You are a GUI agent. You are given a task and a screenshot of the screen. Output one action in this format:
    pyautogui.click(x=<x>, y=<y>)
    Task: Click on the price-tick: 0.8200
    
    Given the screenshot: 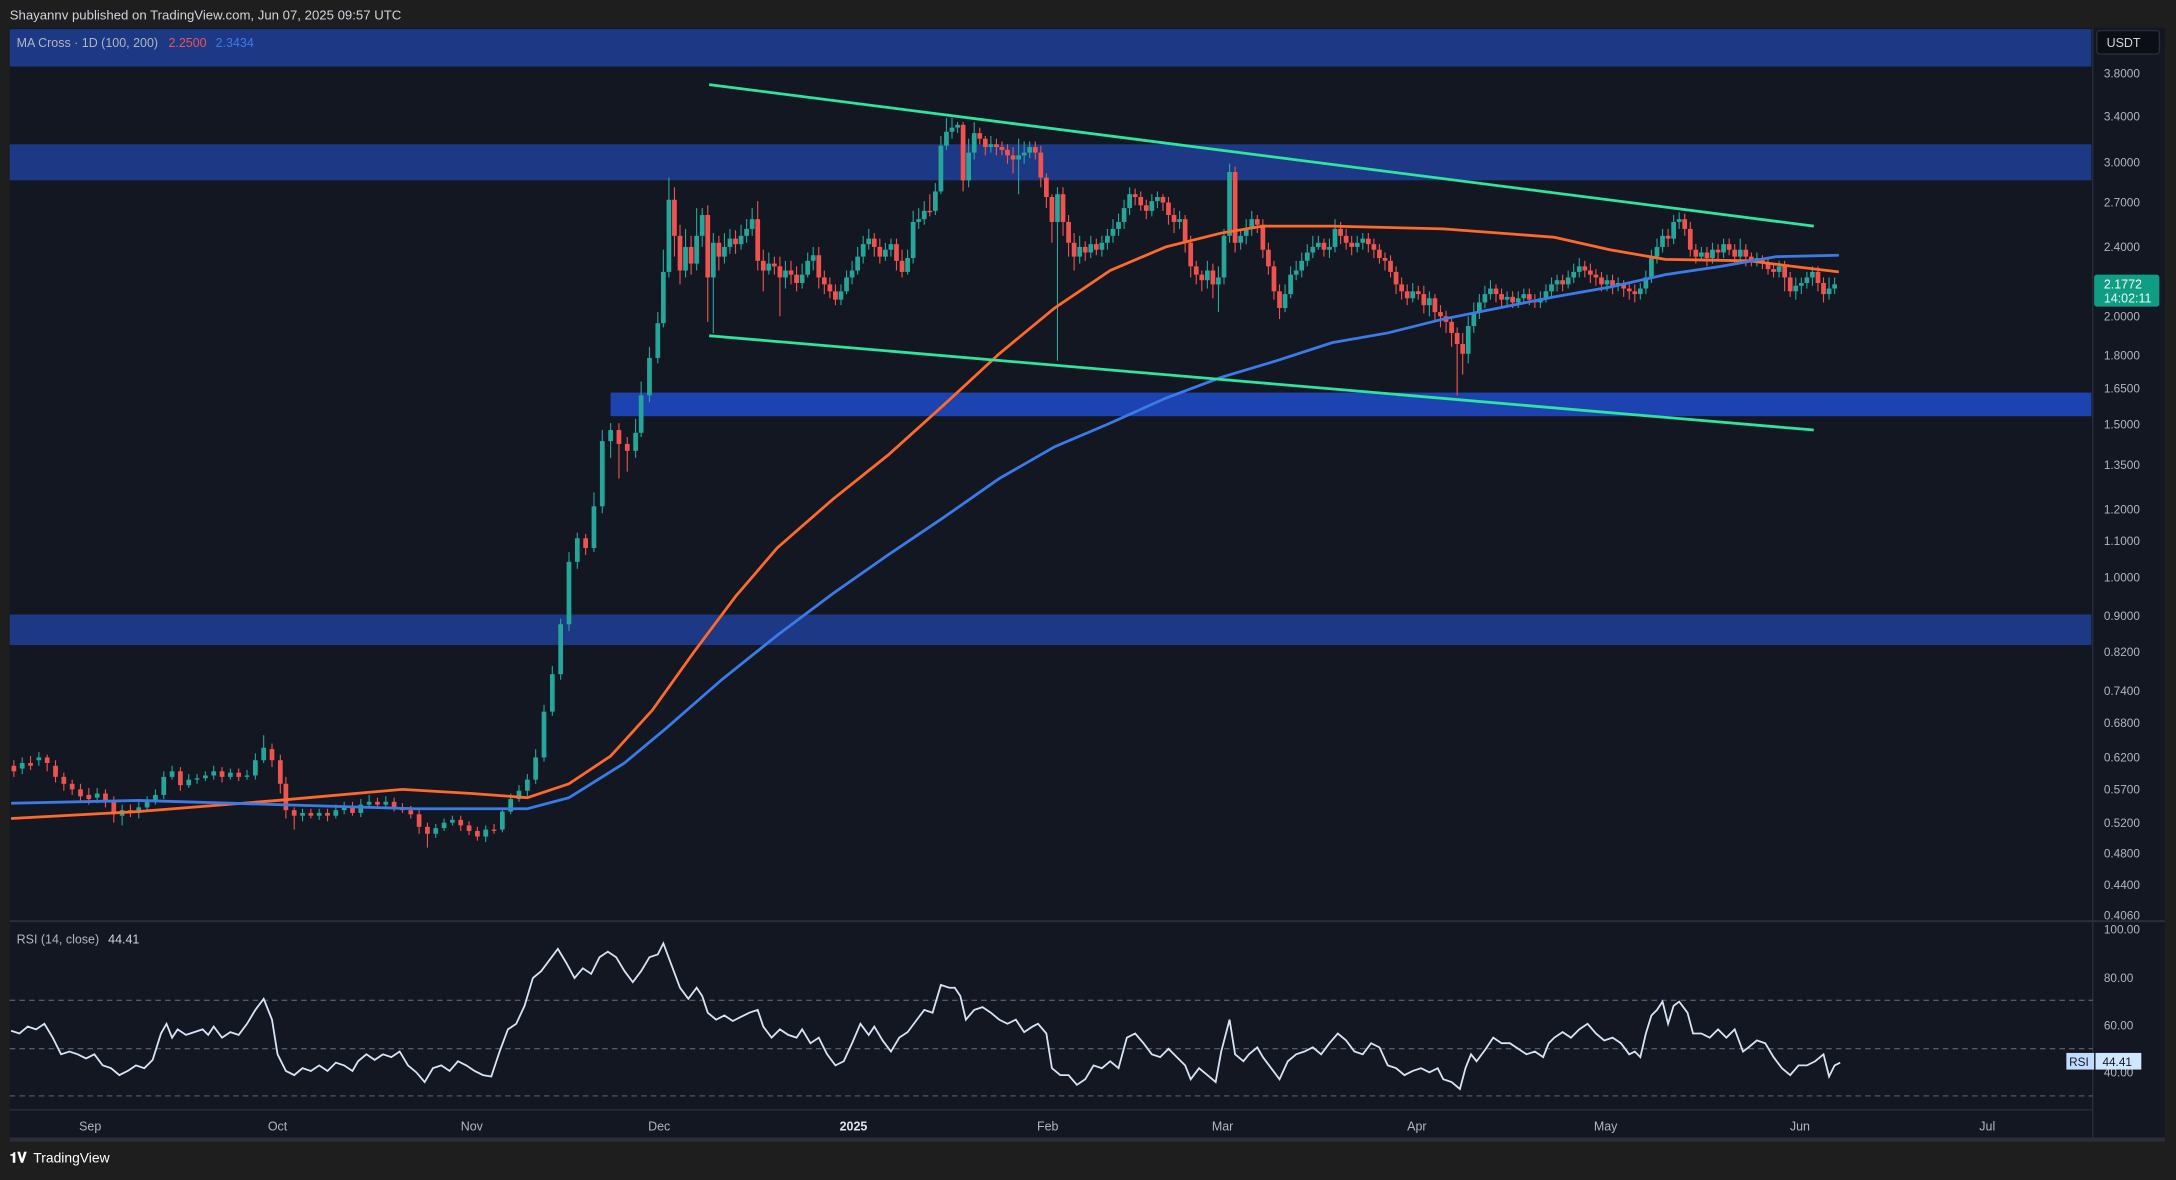 What is the action you would take?
    pyautogui.click(x=2122, y=652)
    